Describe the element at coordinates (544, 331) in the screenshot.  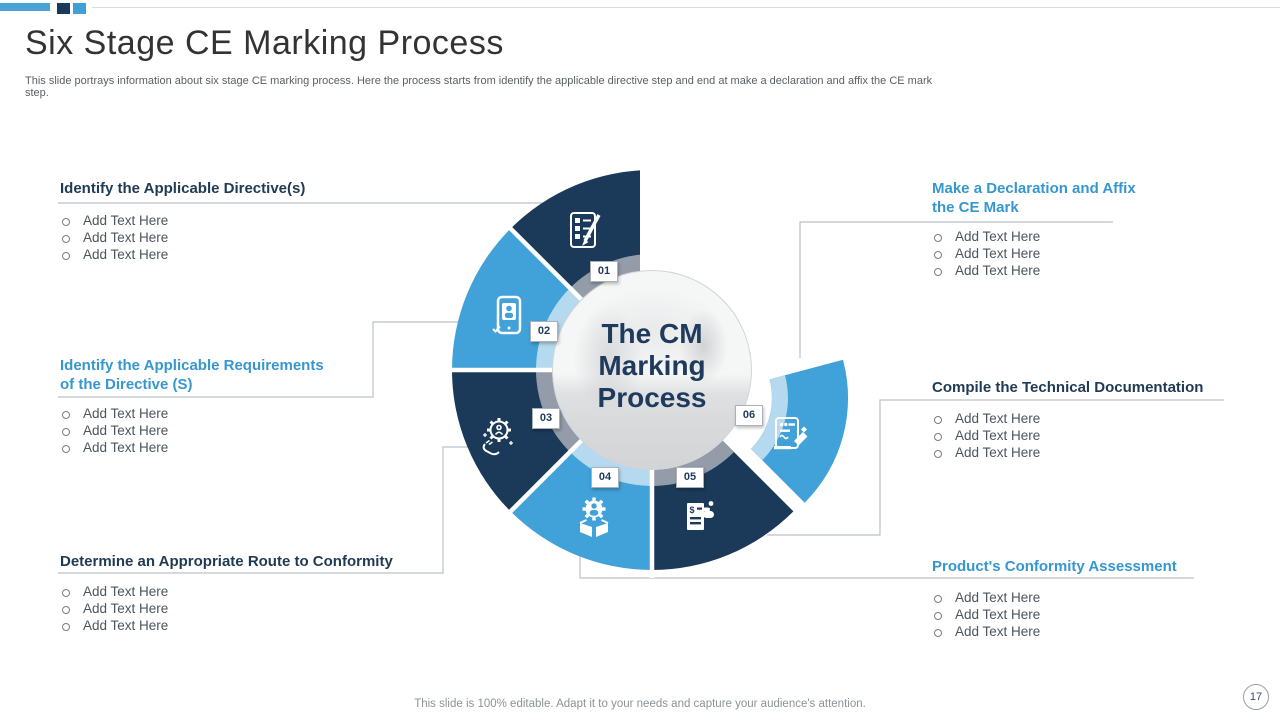
I see `stage-chip-02: 02` at that location.